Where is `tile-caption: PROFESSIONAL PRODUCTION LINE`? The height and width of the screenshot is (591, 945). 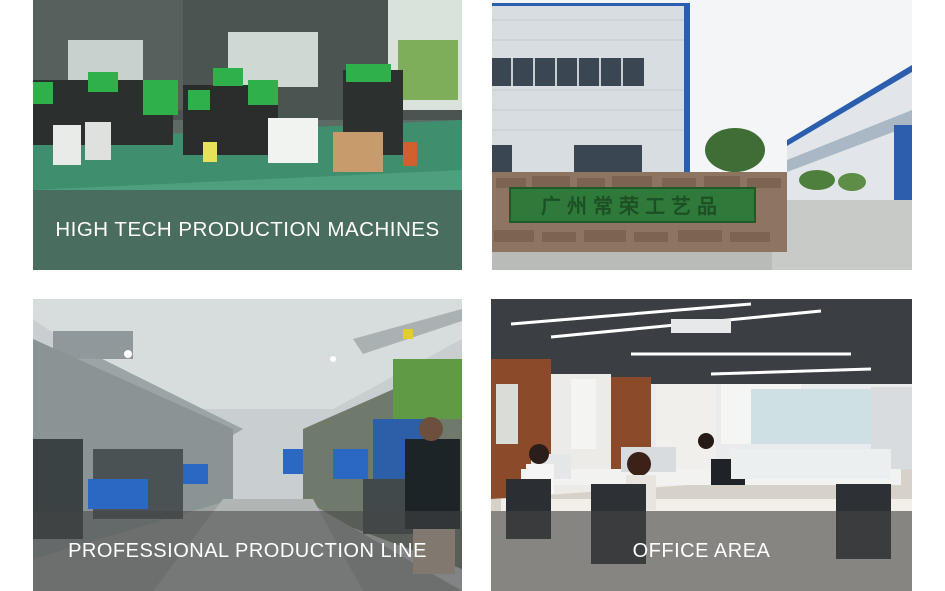
tile-caption: PROFESSIONAL PRODUCTION LINE is located at coordinates (247, 550).